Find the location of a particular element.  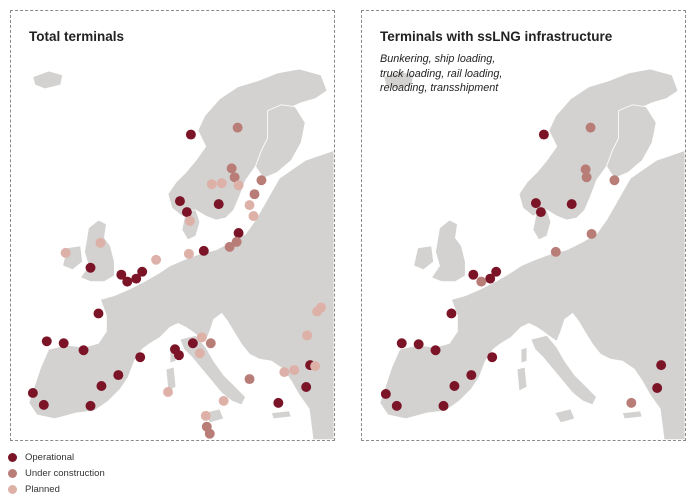

subtitle-line: truck loading, rail loading, is located at coordinates (441, 73).